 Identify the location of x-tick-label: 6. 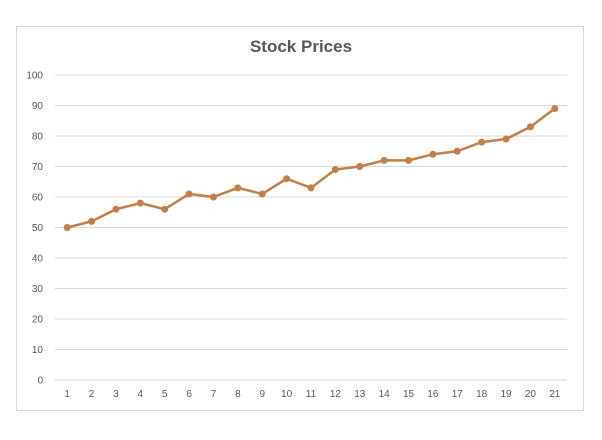
(189, 394).